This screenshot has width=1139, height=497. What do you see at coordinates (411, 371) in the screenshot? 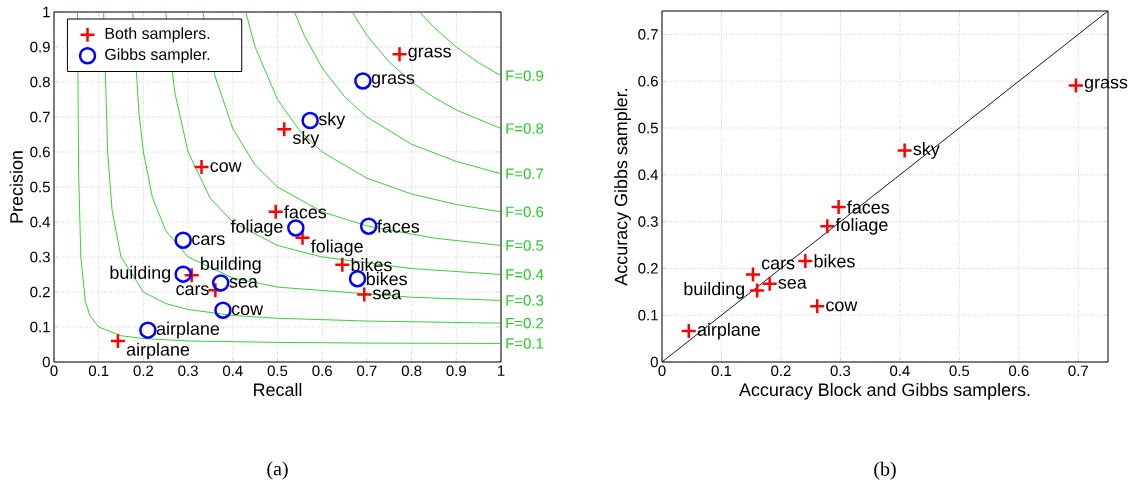
I see `x-tick-label: 0.8` at bounding box center [411, 371].